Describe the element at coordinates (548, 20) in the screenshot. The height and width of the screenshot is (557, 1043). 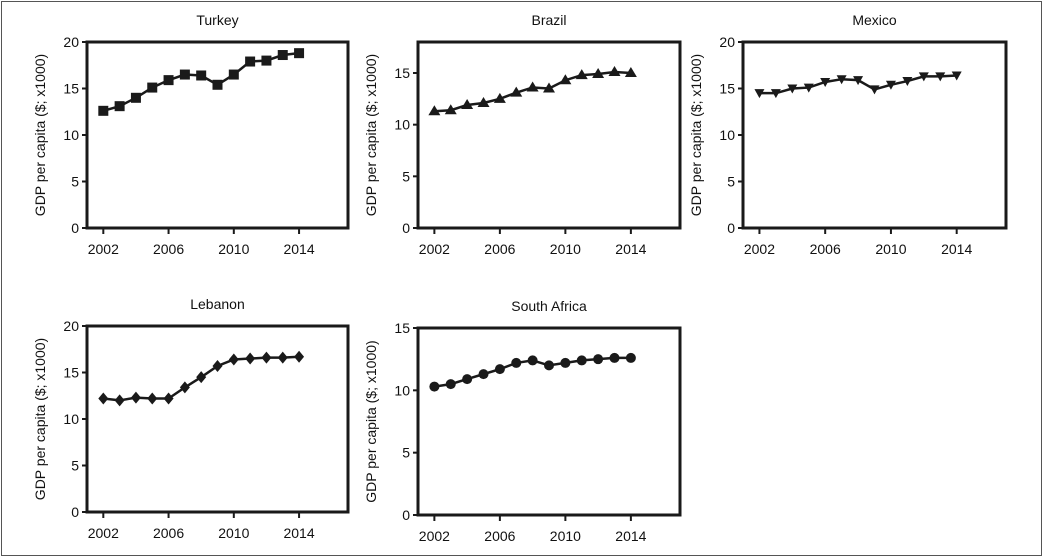
I see `panel-title: Brazil` at that location.